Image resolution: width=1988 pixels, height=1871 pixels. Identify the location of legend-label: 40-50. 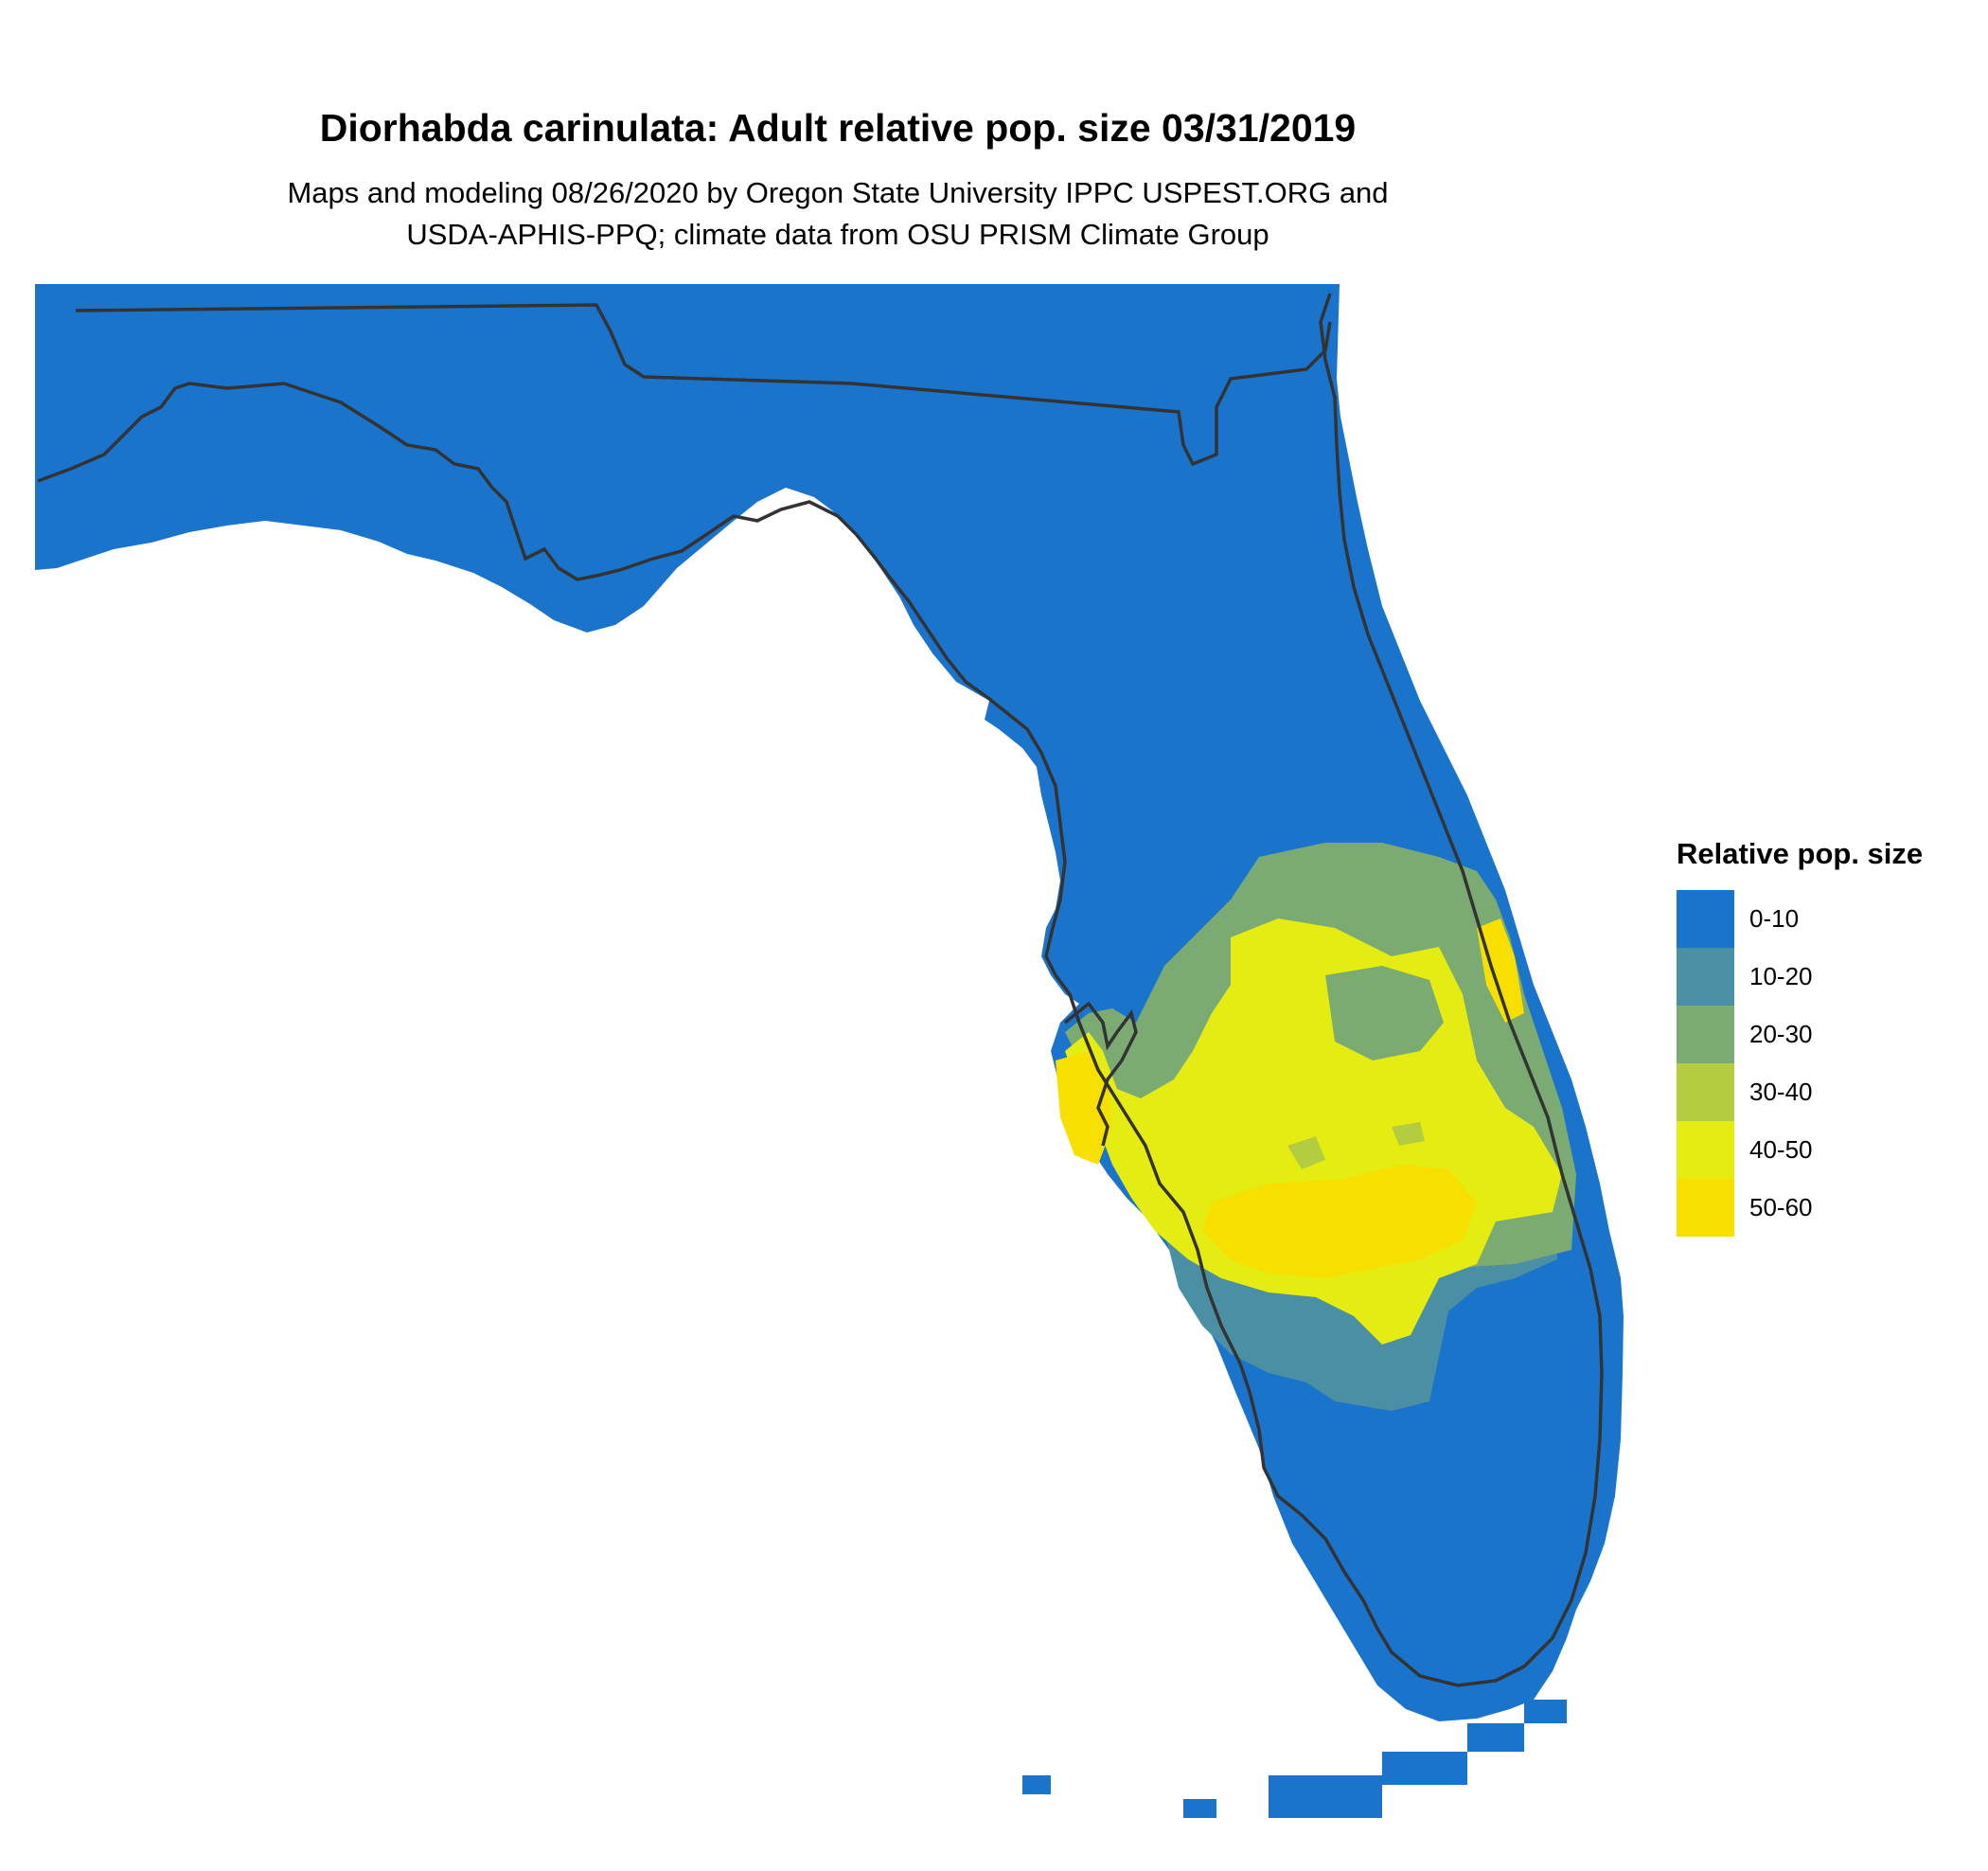
(1781, 1149).